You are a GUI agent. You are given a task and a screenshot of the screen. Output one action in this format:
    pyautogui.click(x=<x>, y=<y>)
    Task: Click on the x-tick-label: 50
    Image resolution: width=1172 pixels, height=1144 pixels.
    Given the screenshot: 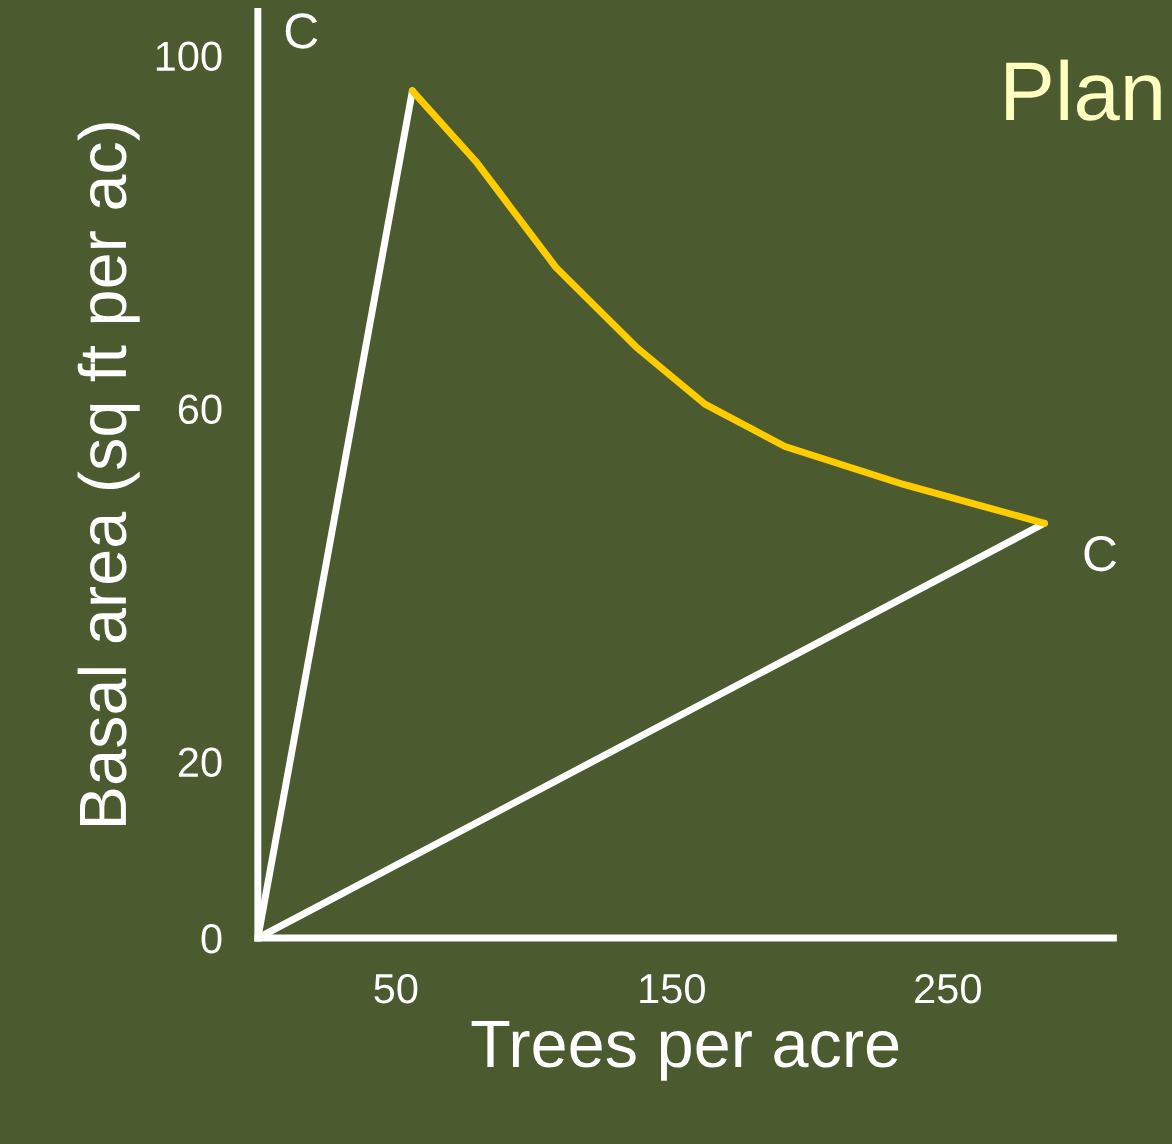 What is the action you would take?
    pyautogui.click(x=396, y=988)
    